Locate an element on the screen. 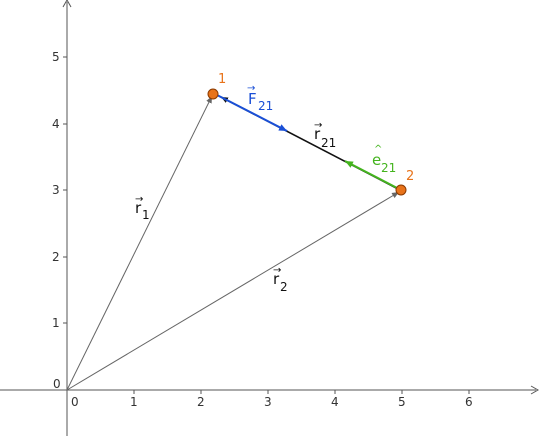  point-2-label: 2 is located at coordinates (410, 176).